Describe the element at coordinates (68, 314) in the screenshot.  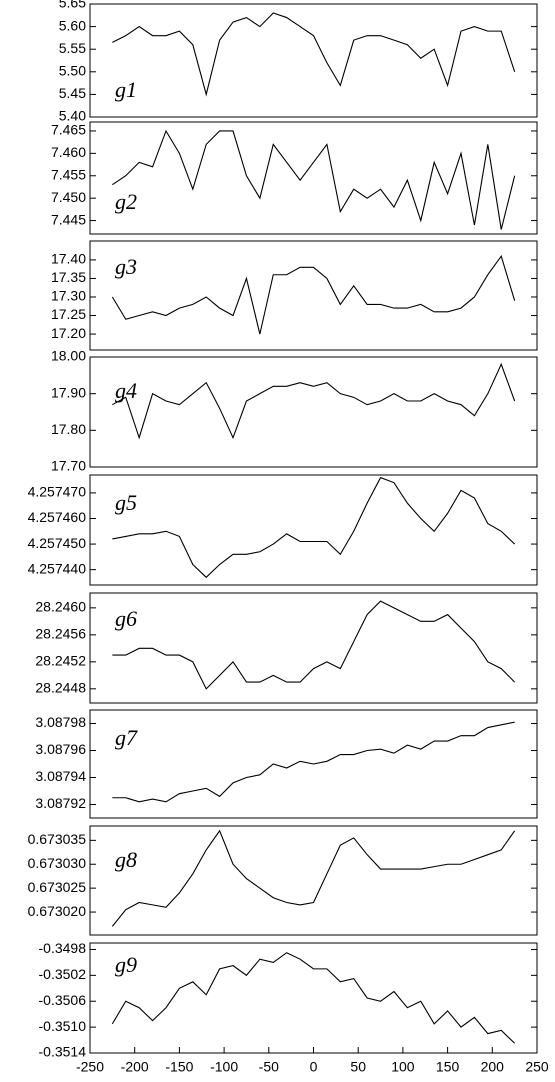
I see `y-tick-label: 17.25` at that location.